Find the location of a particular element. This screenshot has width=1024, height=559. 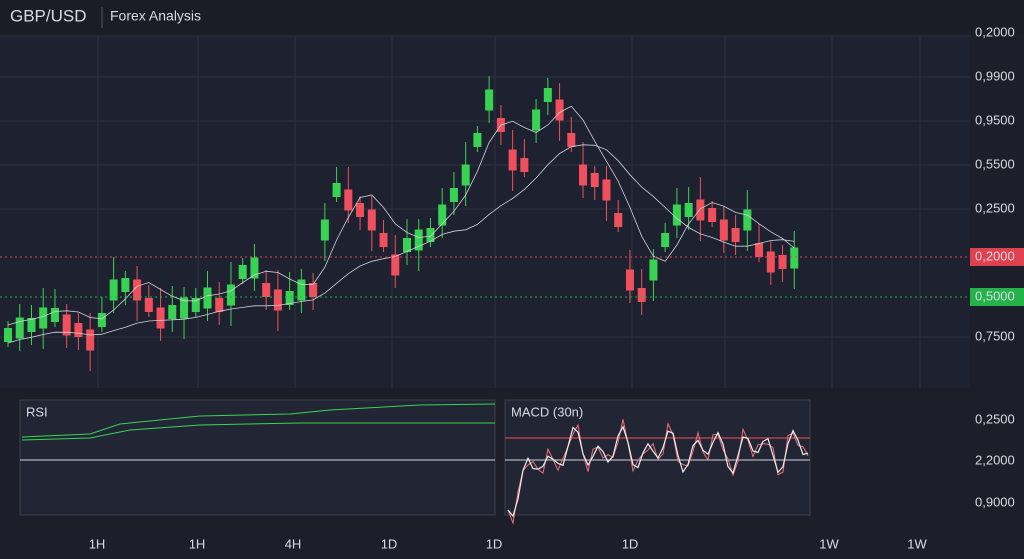

indicator-label: 0,2500 is located at coordinates (995, 418).